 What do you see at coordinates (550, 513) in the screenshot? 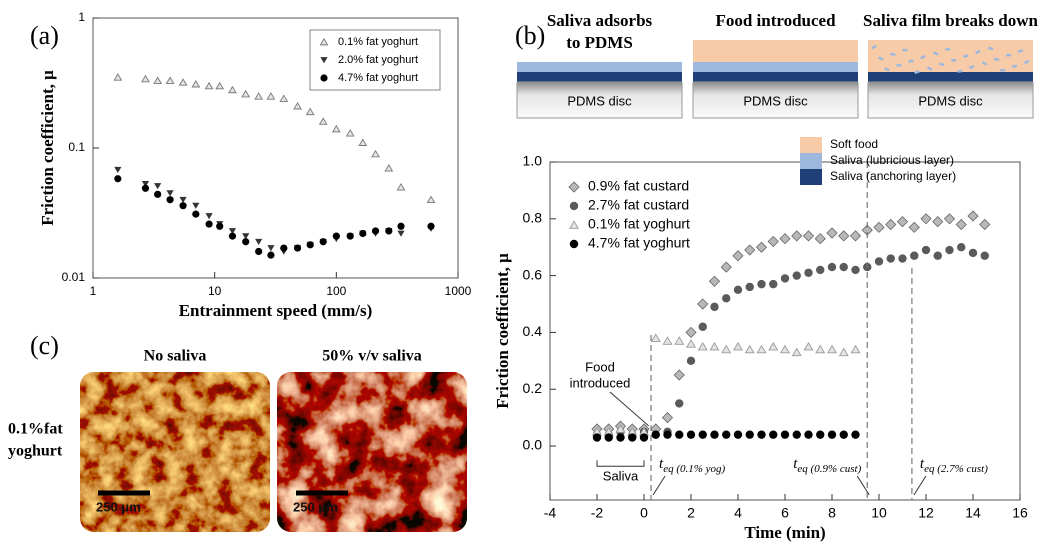
I see `x-tick-label: -4` at bounding box center [550, 513].